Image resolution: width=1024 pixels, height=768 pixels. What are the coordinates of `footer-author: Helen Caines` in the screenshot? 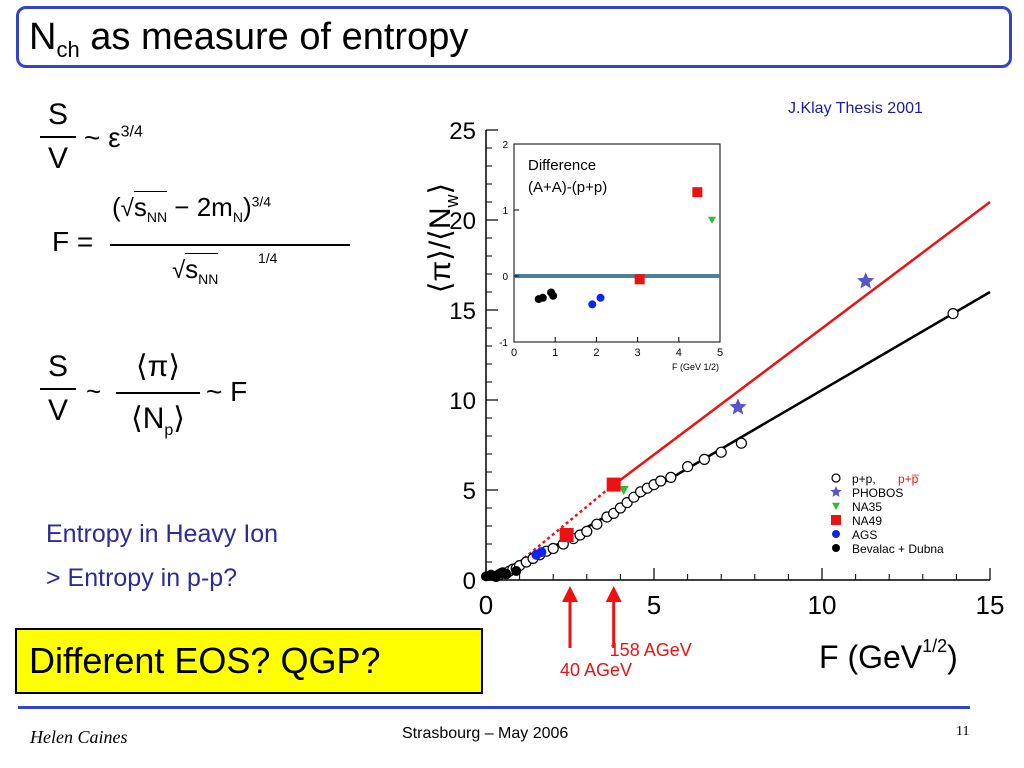 It's located at (79, 737).